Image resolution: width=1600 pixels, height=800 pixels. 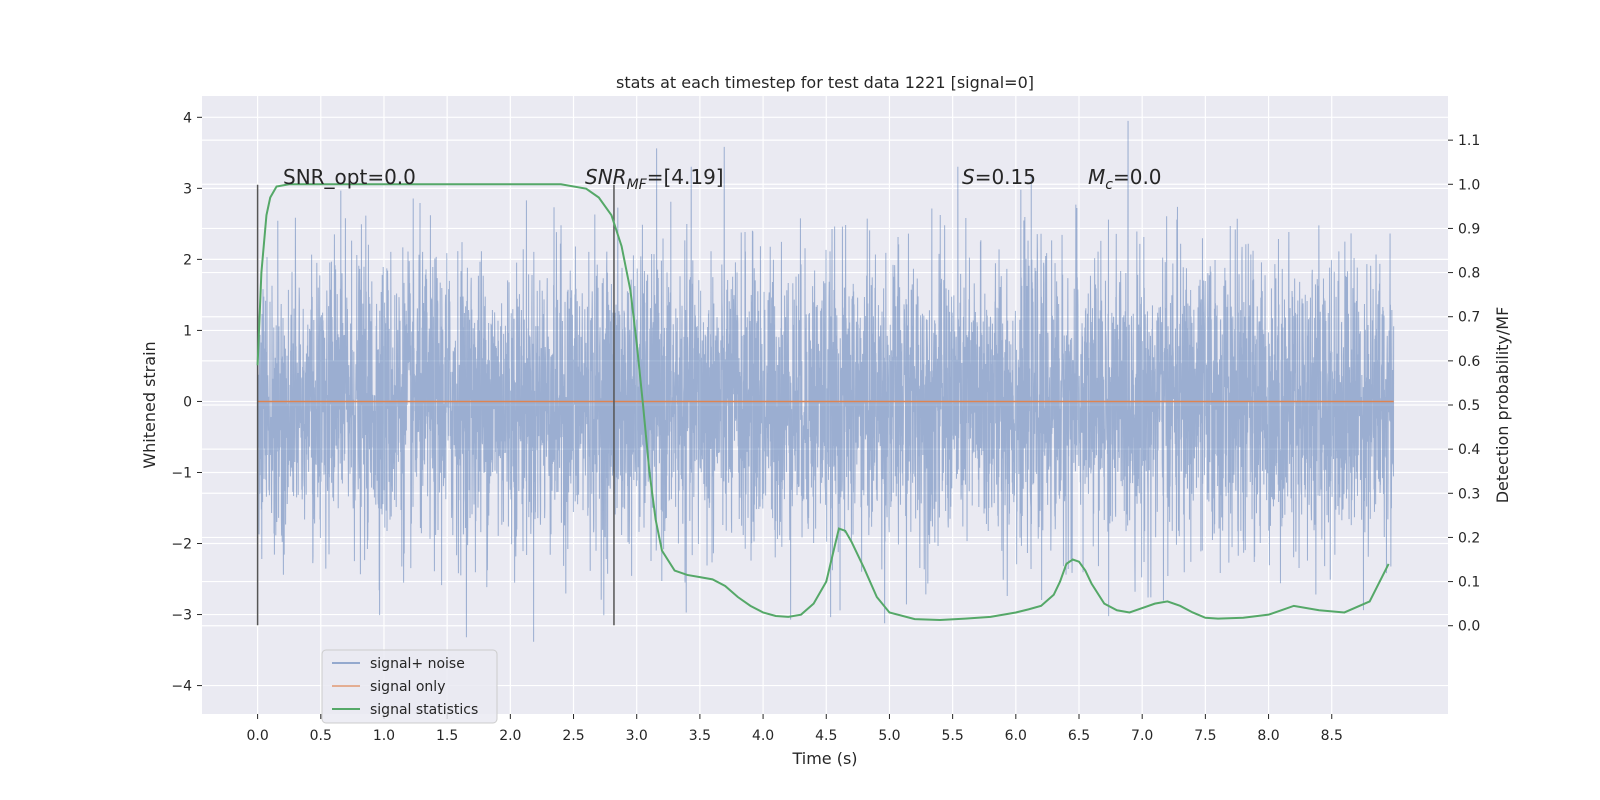 I want to click on x-tick-label: 1.0, so click(x=384, y=736).